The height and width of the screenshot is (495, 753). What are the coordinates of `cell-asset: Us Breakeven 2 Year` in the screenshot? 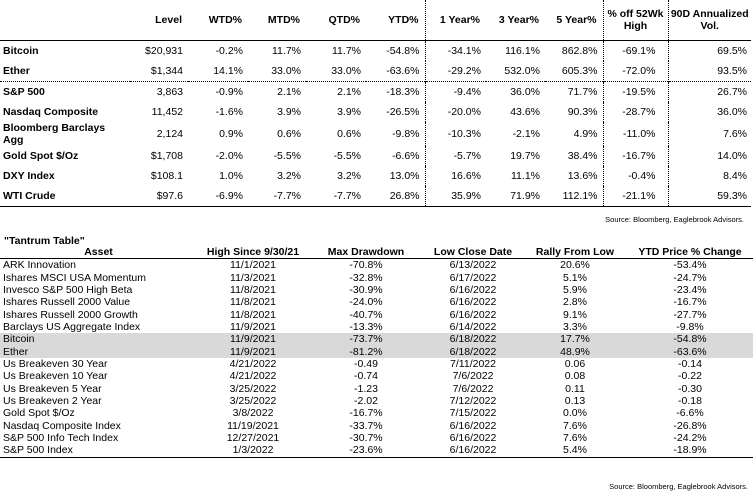 It's located at (52, 400).